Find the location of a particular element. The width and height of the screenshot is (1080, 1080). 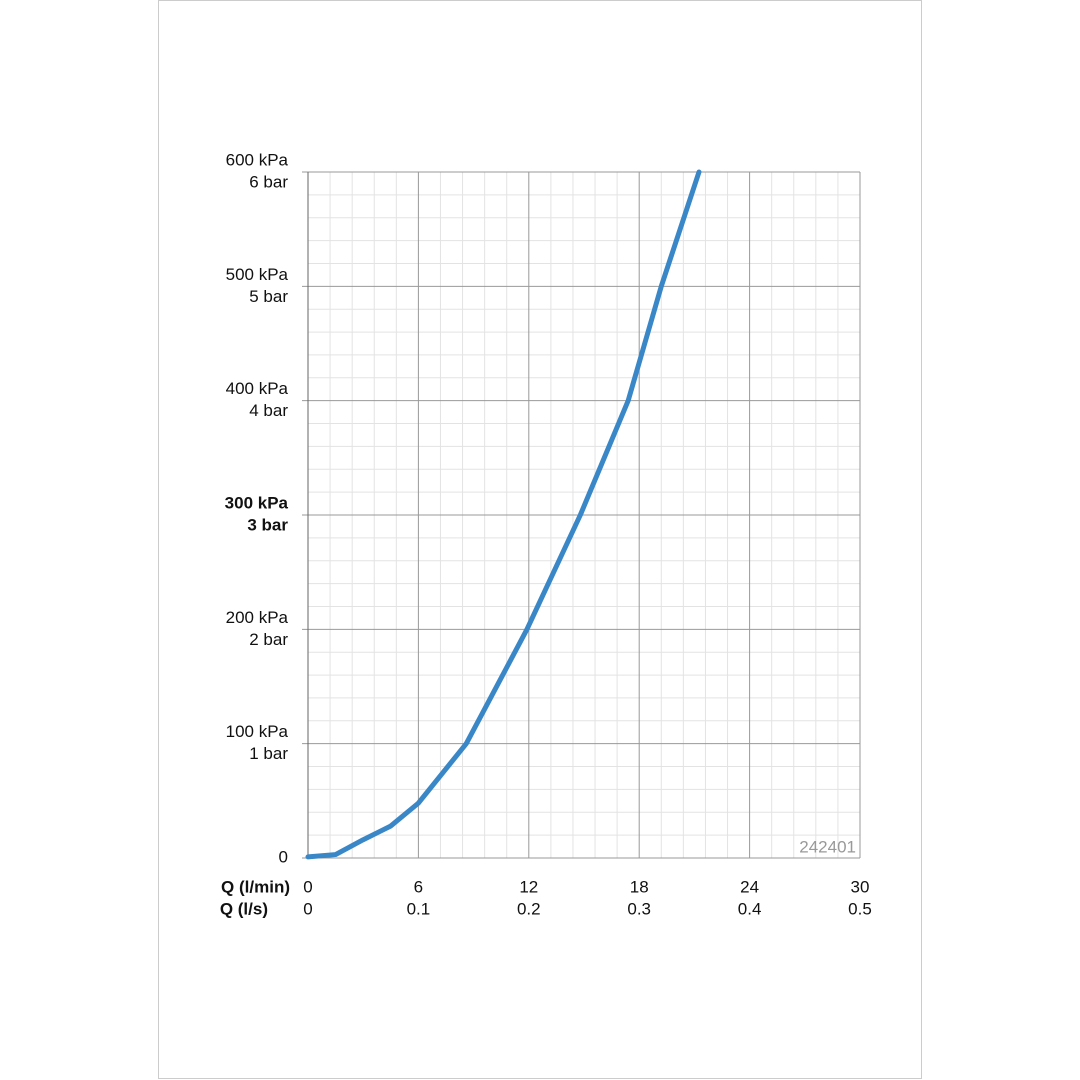

x-tick-label: 24 is located at coordinates (749, 886).